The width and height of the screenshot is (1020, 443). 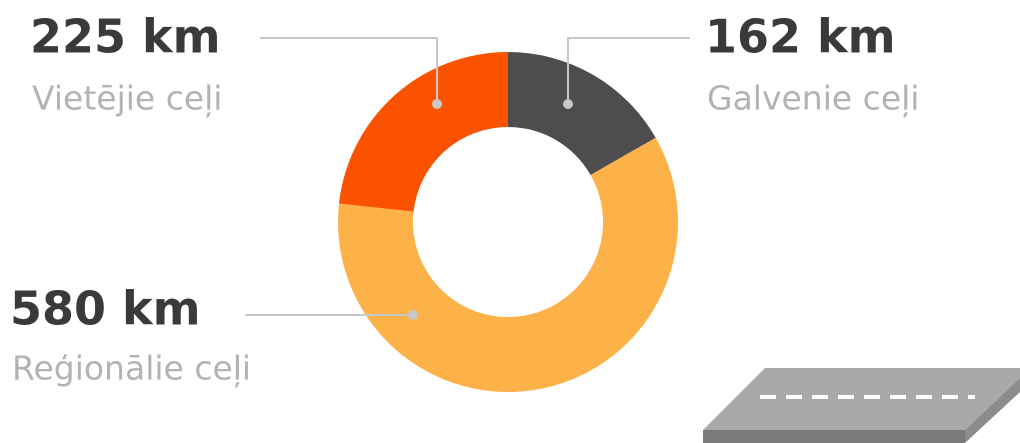 What do you see at coordinates (125, 37) in the screenshot?
I see `value-label: 225 km` at bounding box center [125, 37].